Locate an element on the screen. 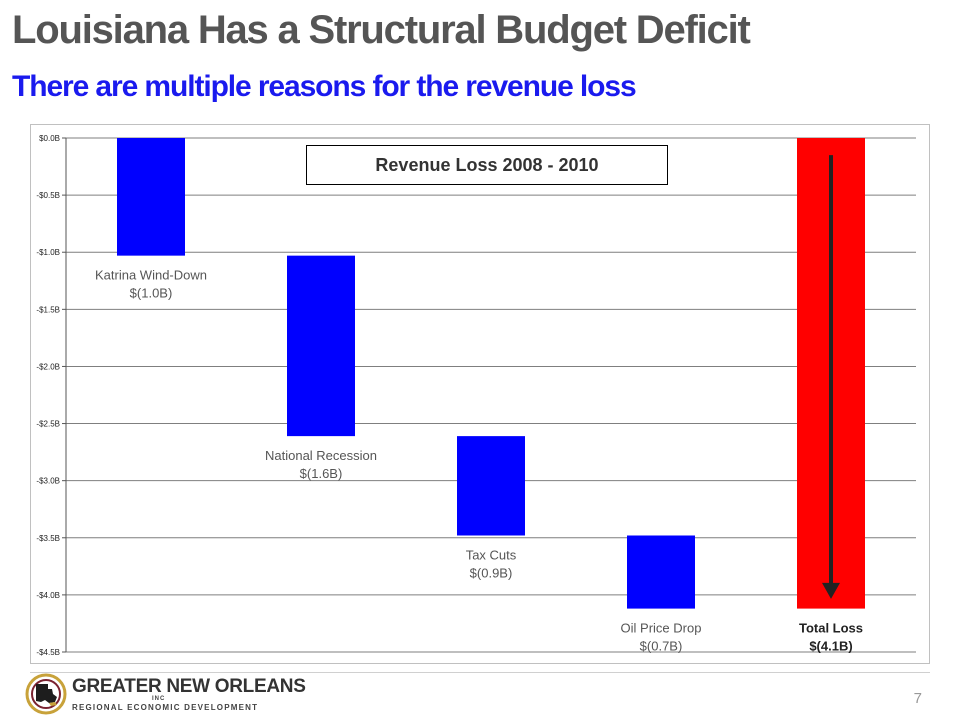 Image resolution: width=960 pixels, height=721 pixels. bar-label: Oil Price Drop is located at coordinates (661, 628).